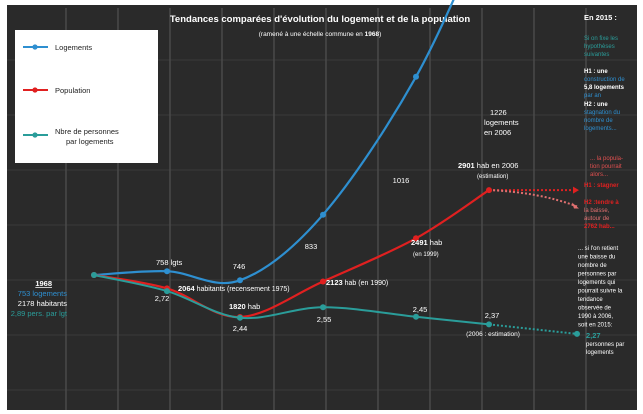 The width and height of the screenshot is (643, 414). I want to click on sidebar-h2-log-line-2: nombre de, so click(598, 121).